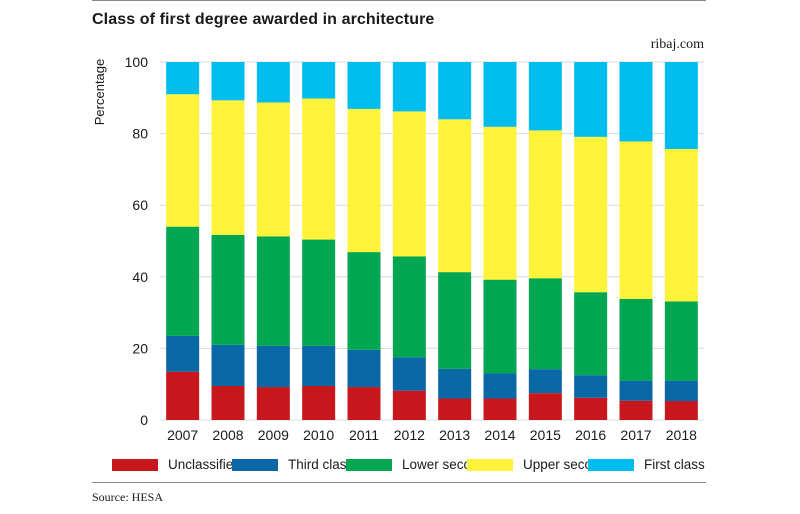 Image resolution: width=800 pixels, height=514 pixels. Describe the element at coordinates (590, 435) in the screenshot. I see `x-tick-label: 2016` at that location.